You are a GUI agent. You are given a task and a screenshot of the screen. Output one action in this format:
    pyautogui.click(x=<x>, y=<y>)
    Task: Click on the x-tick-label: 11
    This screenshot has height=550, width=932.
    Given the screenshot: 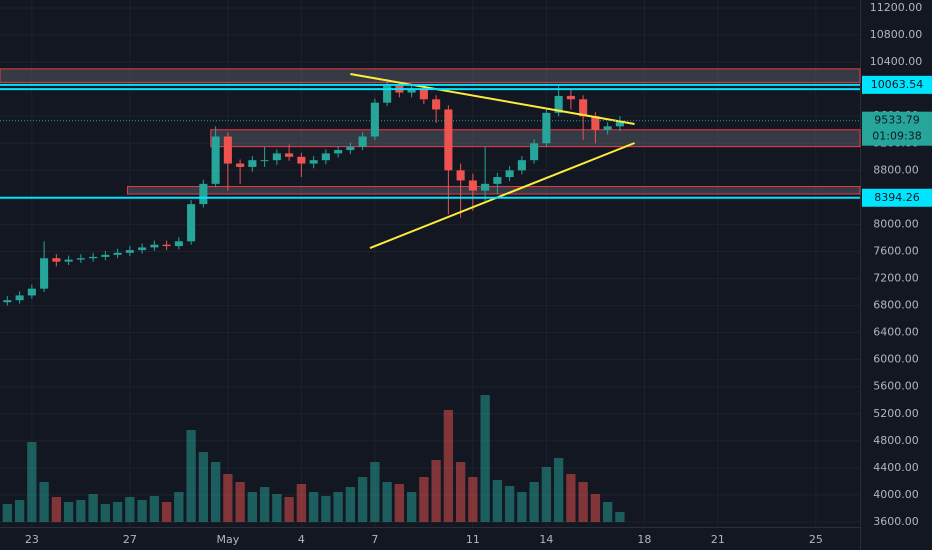 What is the action you would take?
    pyautogui.click(x=473, y=539)
    